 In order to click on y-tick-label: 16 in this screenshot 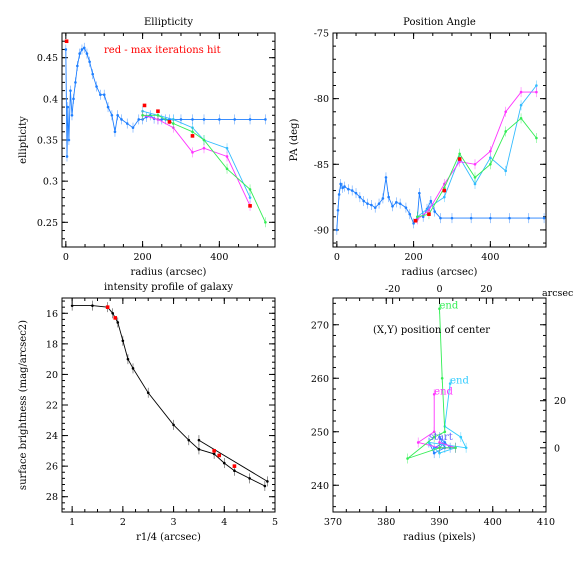, I will do `click(52, 314)`.